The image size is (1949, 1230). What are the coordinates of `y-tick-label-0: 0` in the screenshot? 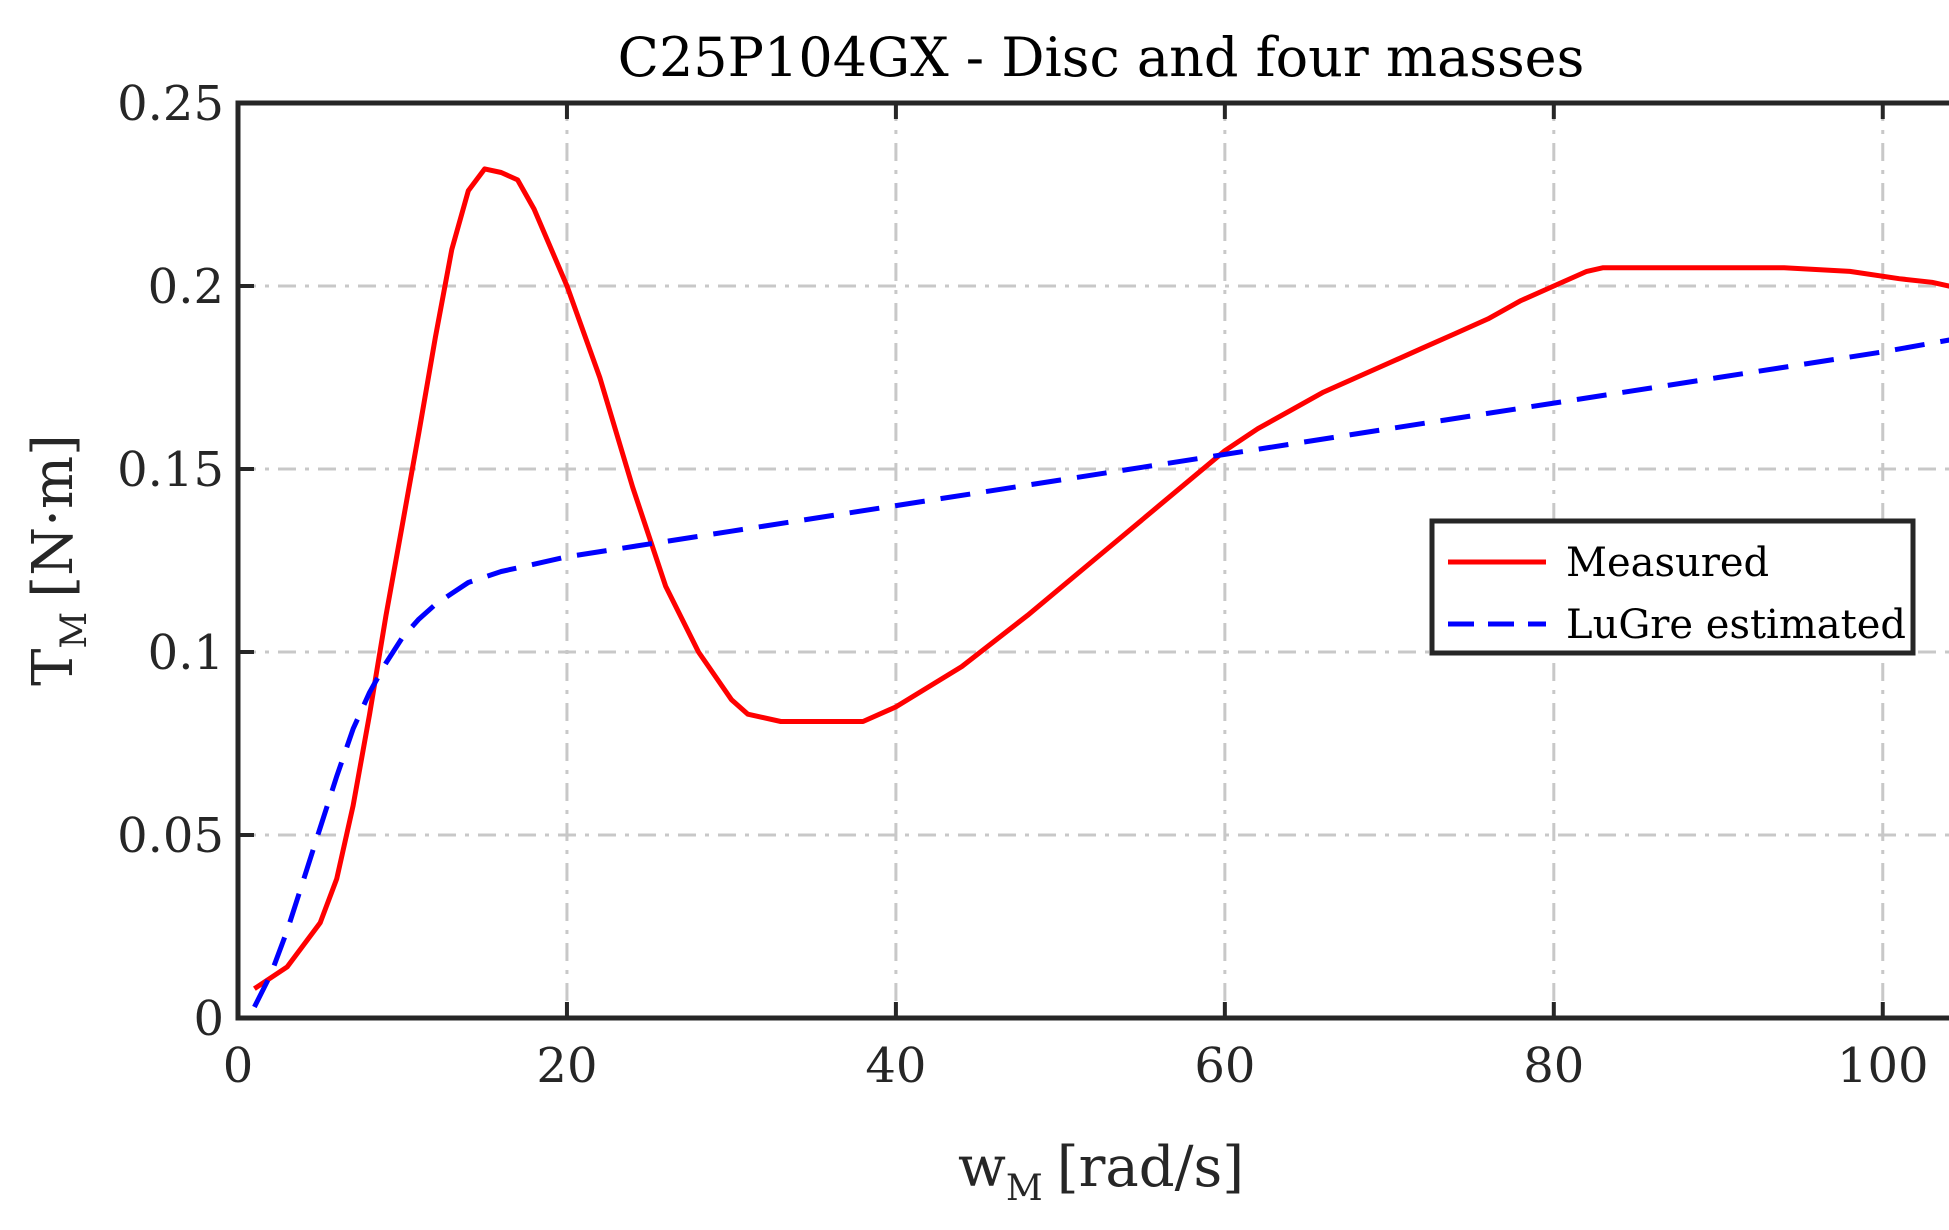 It's located at (208, 1019).